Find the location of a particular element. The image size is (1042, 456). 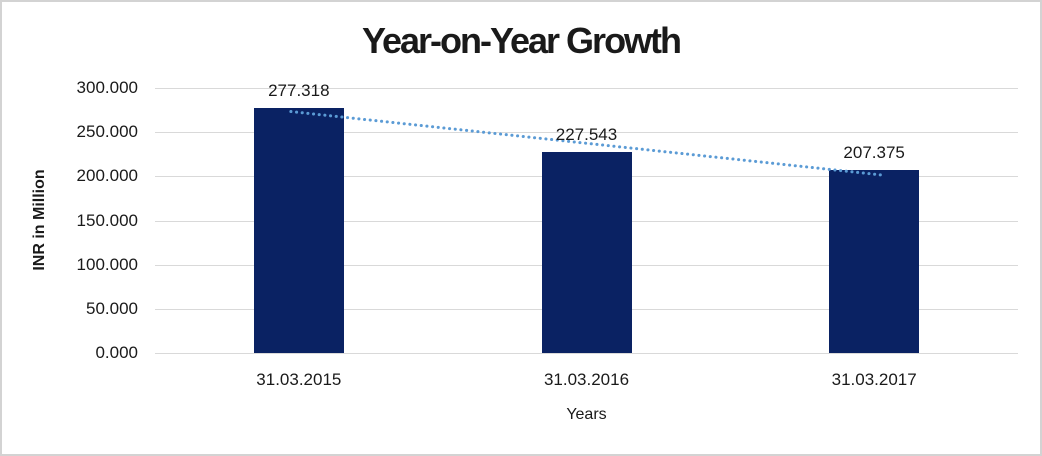

chart-title: Year-on-Year Growth is located at coordinates (521, 40).